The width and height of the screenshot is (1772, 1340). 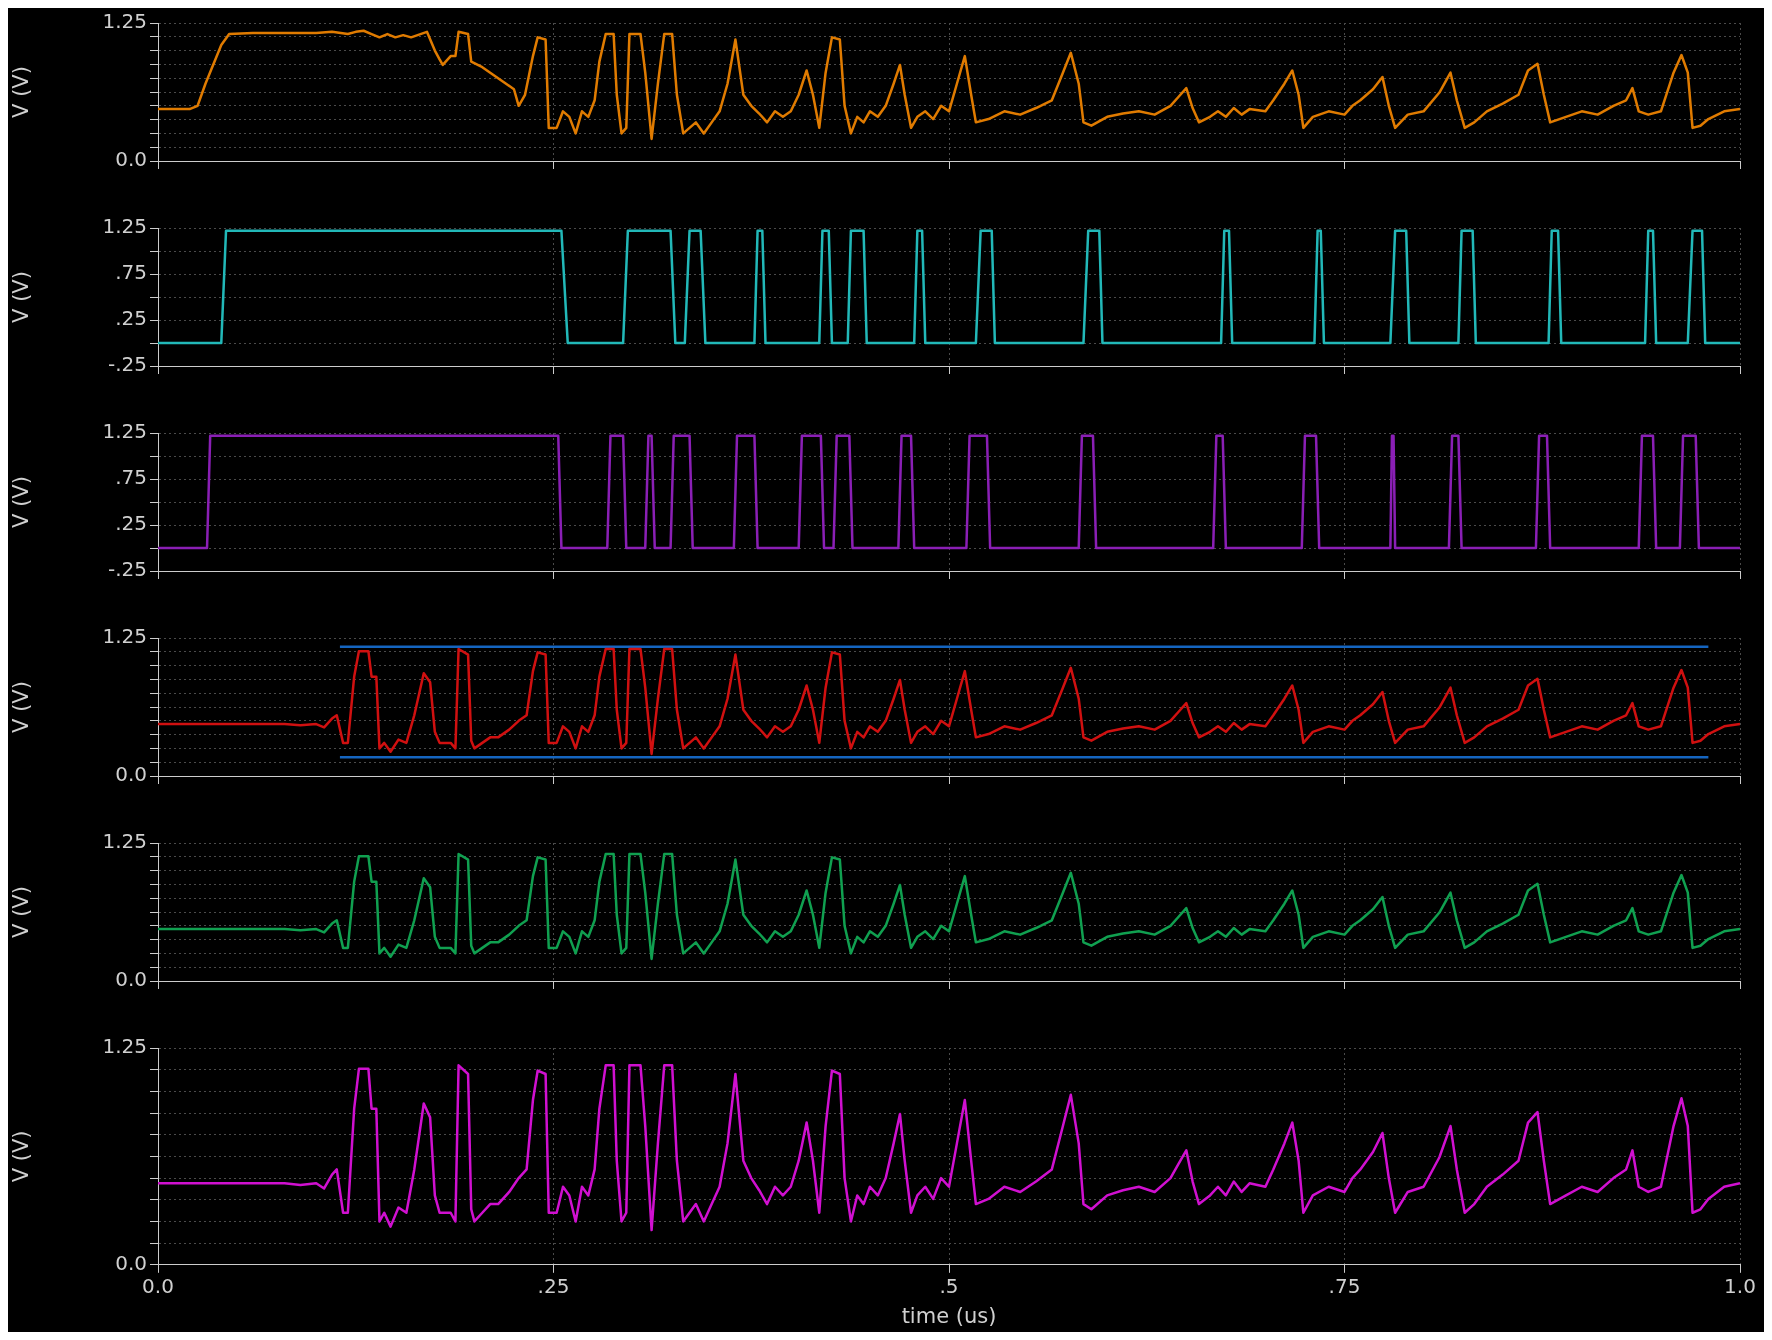 I want to click on x-axis-title: time (us), so click(x=949, y=1315).